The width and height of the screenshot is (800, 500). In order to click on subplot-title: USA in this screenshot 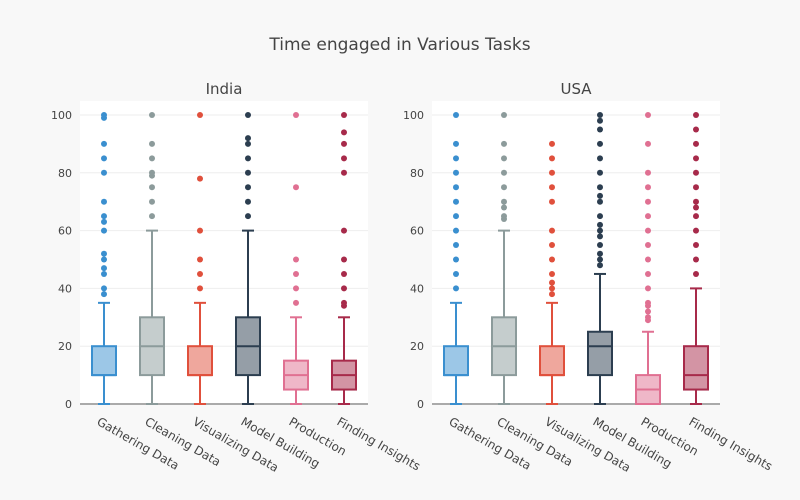, I will do `click(576, 89)`.